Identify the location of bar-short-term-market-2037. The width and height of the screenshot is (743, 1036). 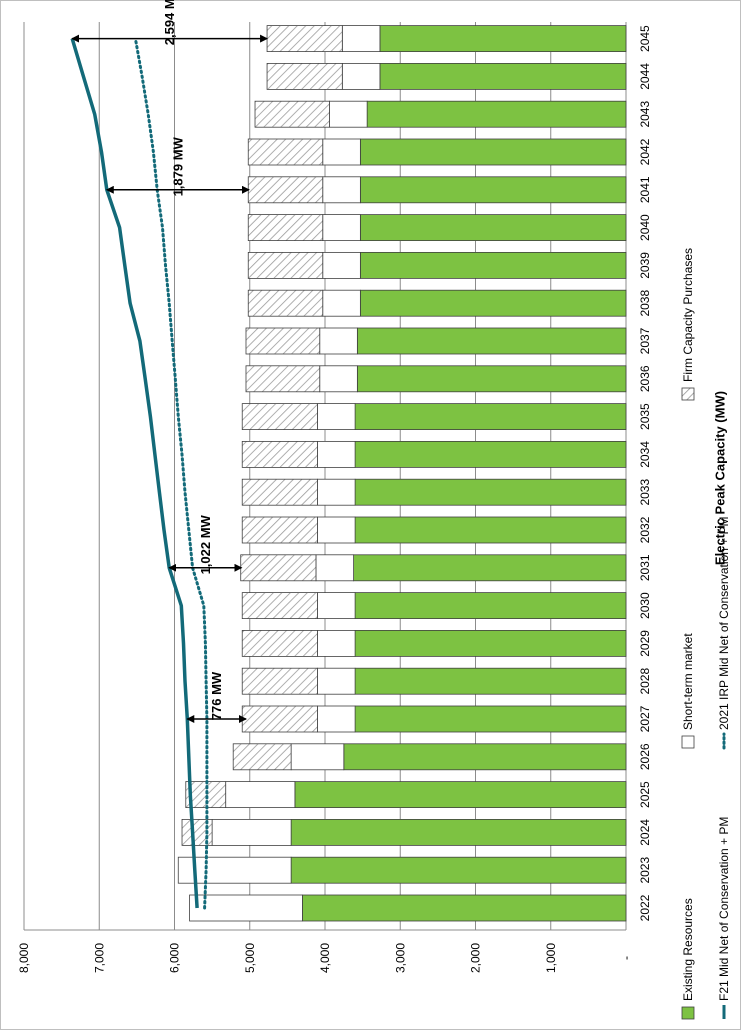
(338, 341).